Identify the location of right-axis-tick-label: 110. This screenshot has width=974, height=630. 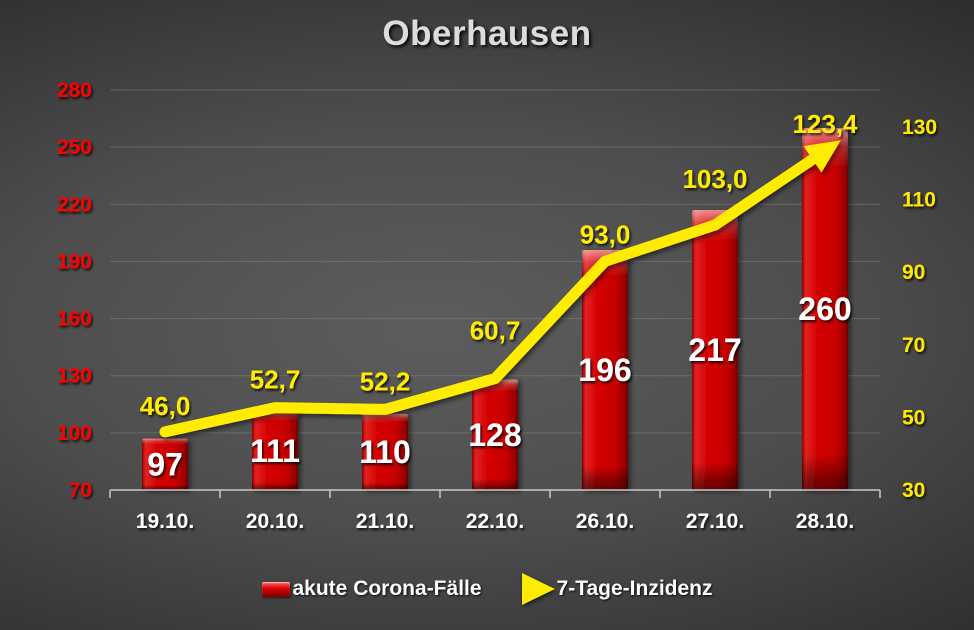
(919, 200).